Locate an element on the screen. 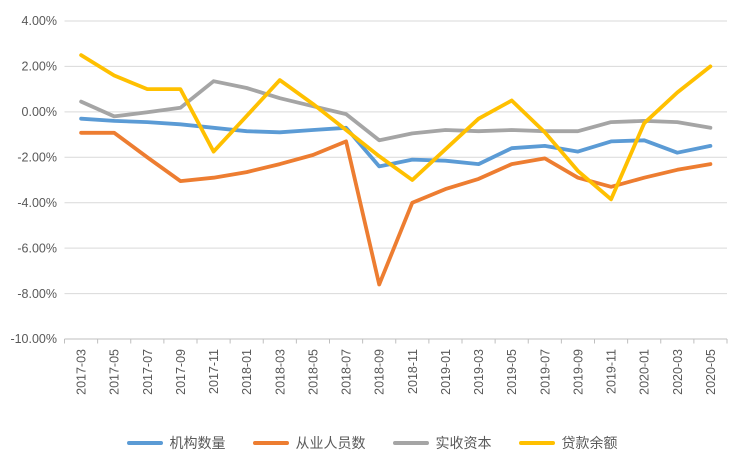 The height and width of the screenshot is (465, 744). x-tick-label: 2017-03 is located at coordinates (82, 372).